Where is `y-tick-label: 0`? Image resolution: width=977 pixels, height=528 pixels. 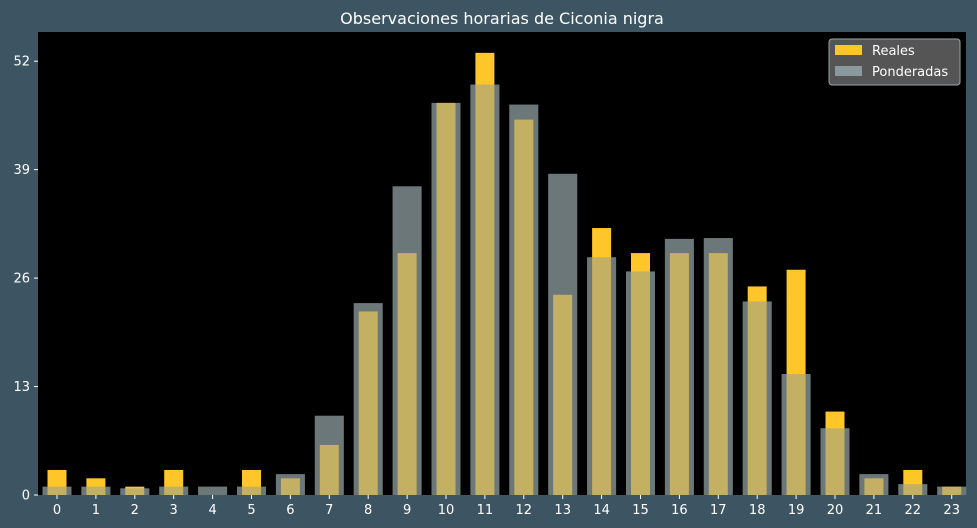 y-tick-label: 0 is located at coordinates (26, 496).